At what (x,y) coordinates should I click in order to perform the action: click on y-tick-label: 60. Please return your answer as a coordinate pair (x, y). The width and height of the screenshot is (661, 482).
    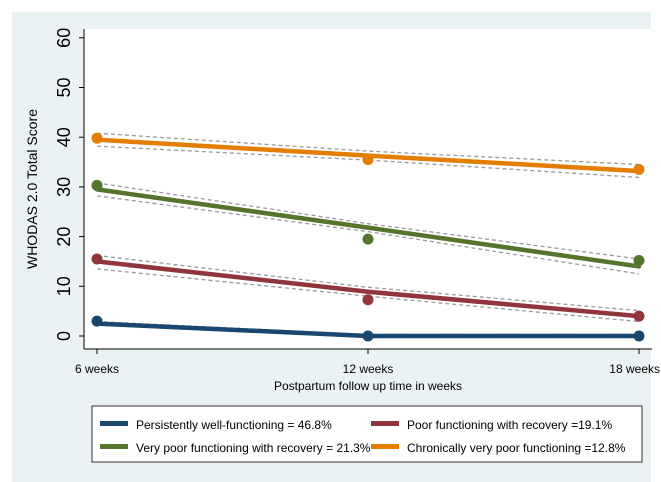
    Looking at the image, I should click on (64, 38).